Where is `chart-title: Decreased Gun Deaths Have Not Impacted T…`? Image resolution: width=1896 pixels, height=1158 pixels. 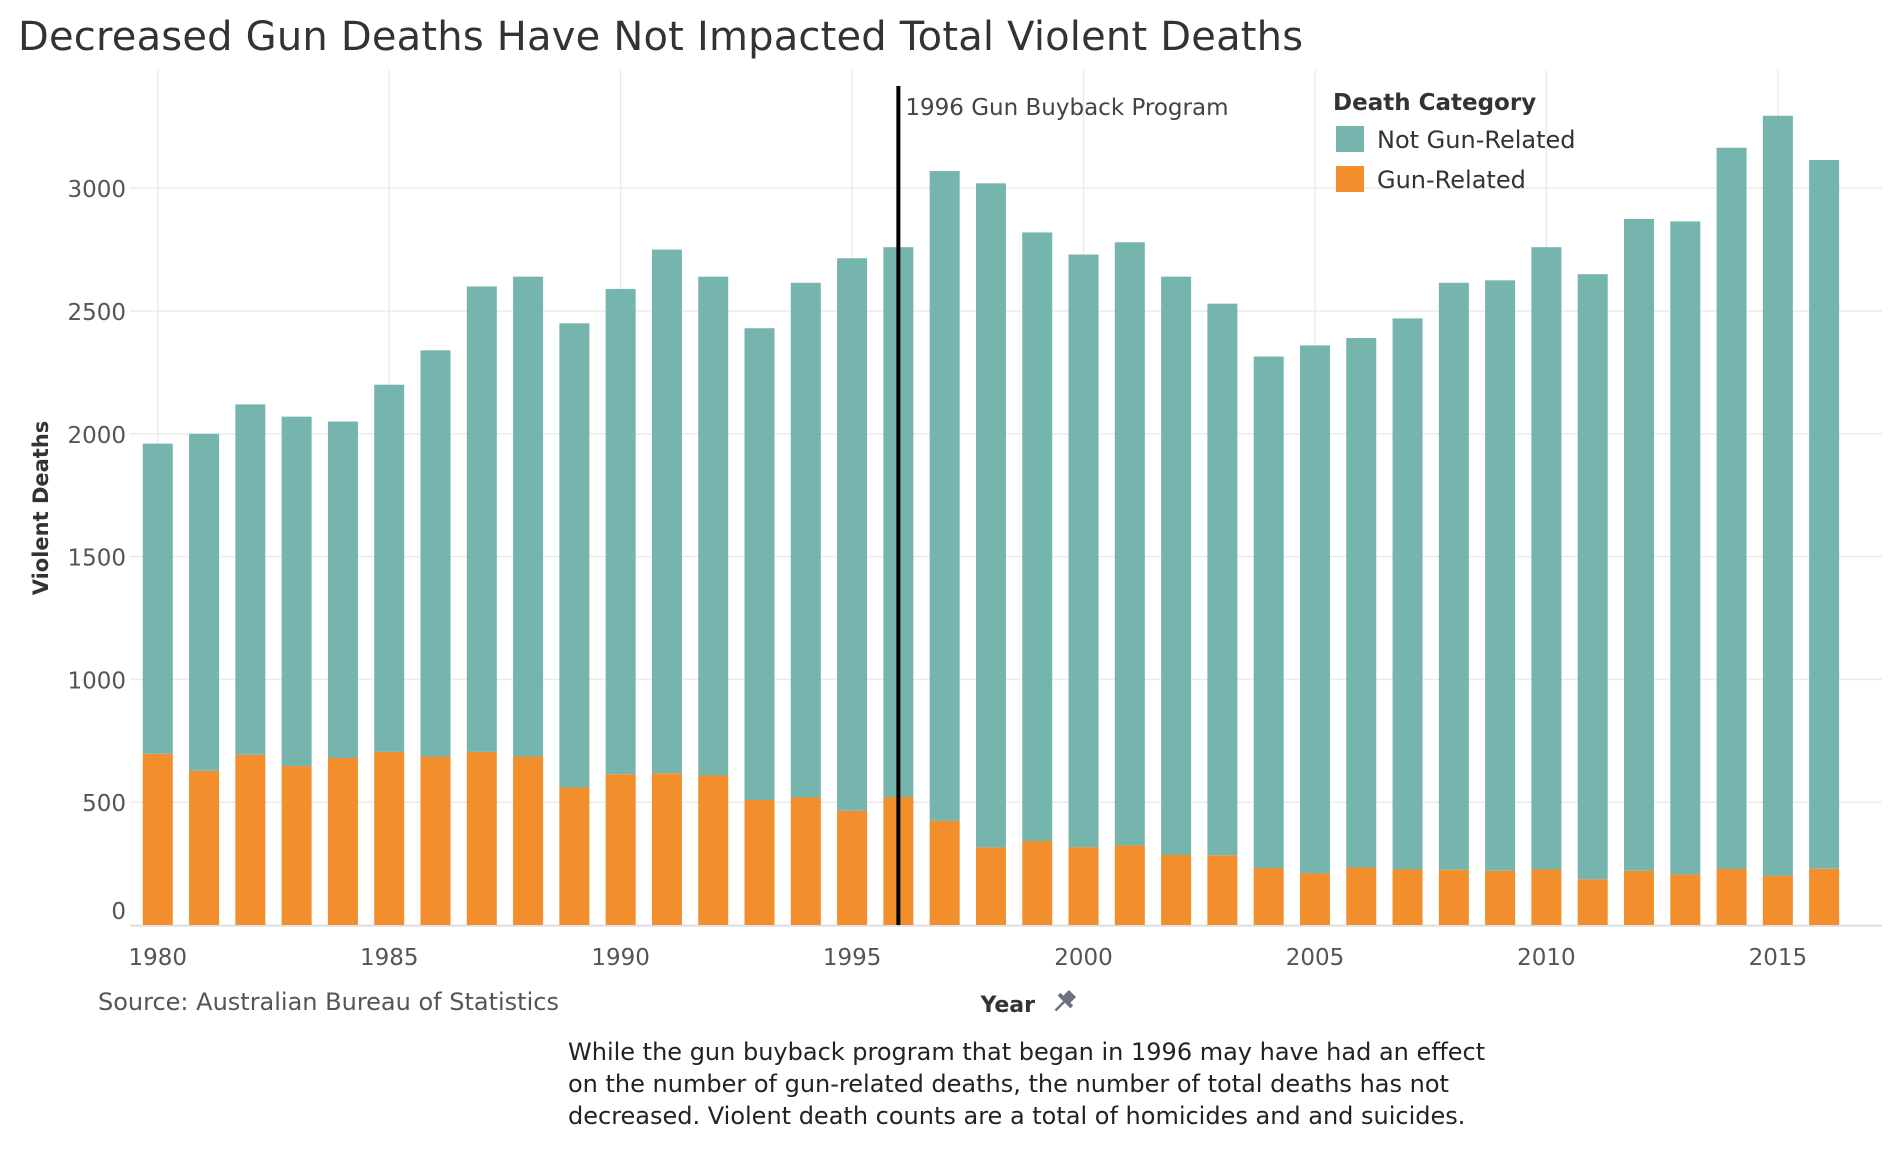 chart-title: Decreased Gun Deaths Have Not Impacted T… is located at coordinates (661, 37).